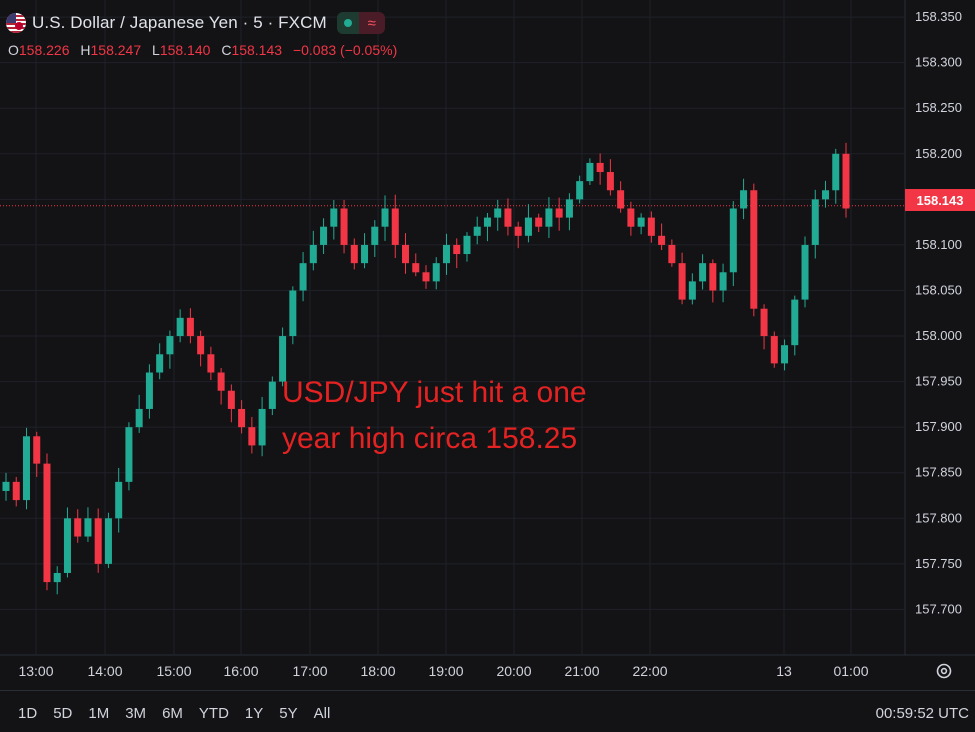 The image size is (975, 732). I want to click on range-6m: 6M, so click(172, 713).